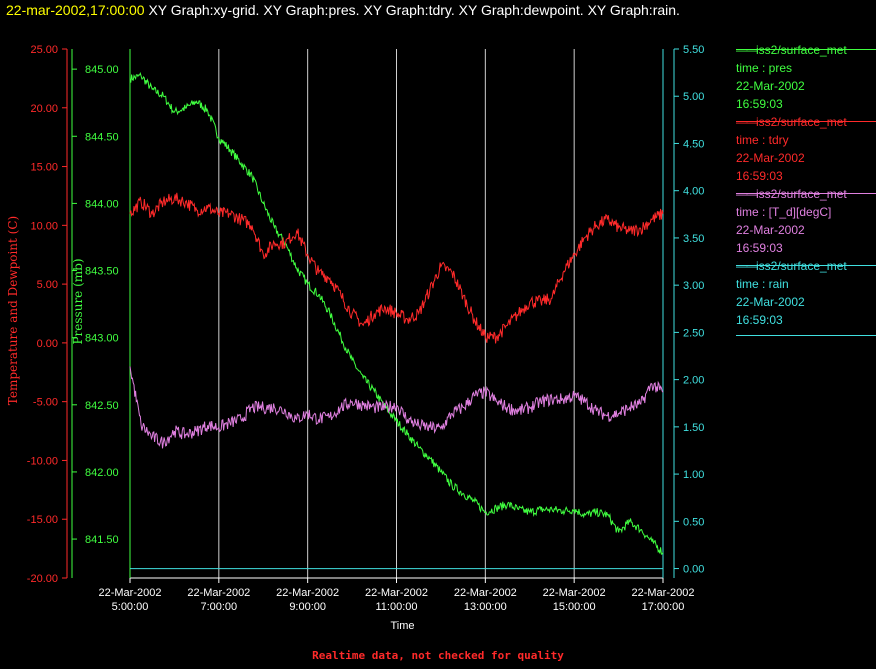  Describe the element at coordinates (130, 607) in the screenshot. I see `x-tick-time: 5:00:00` at that location.